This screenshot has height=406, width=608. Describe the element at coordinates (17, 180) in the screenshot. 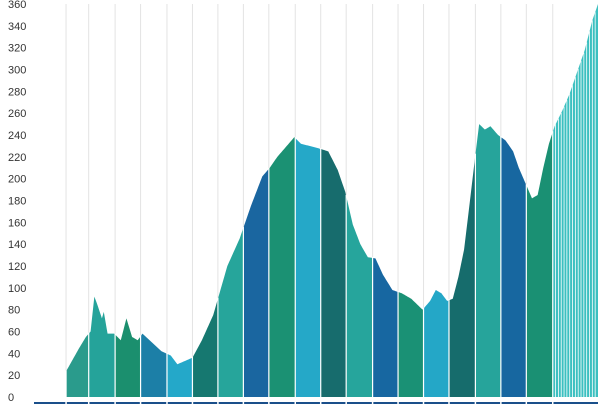

I see `y-tick-label: 200` at that location.